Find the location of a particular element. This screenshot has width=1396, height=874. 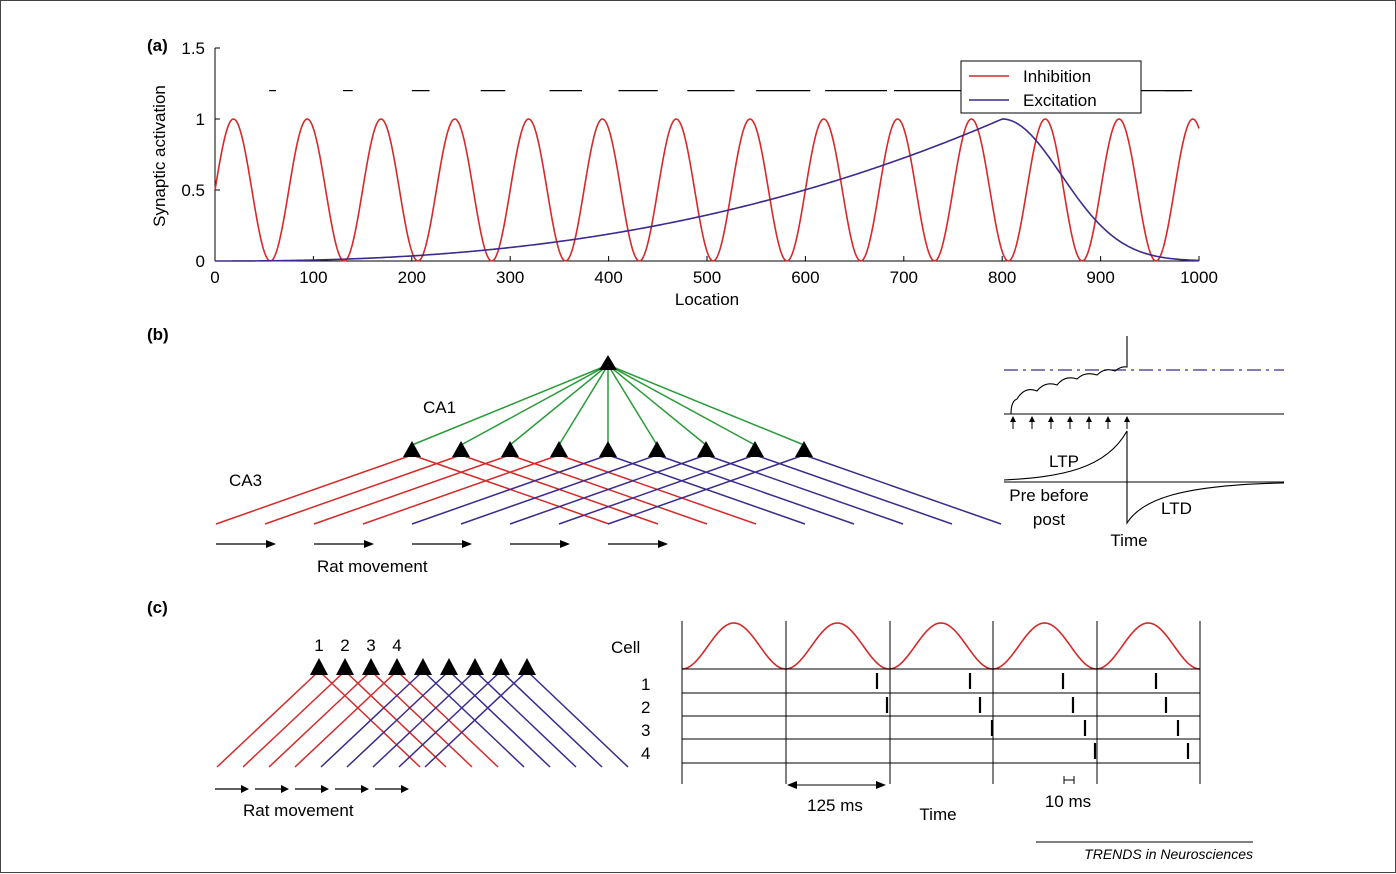

x-tick-label: 500 is located at coordinates (707, 277).